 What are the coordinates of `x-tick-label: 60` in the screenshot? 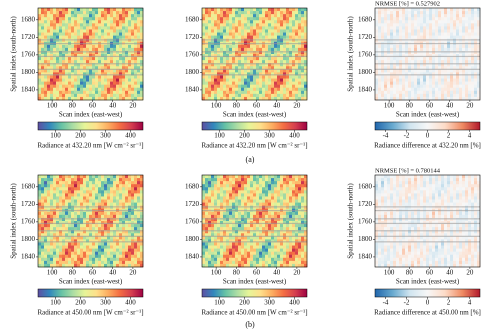 It's located at (257, 106).